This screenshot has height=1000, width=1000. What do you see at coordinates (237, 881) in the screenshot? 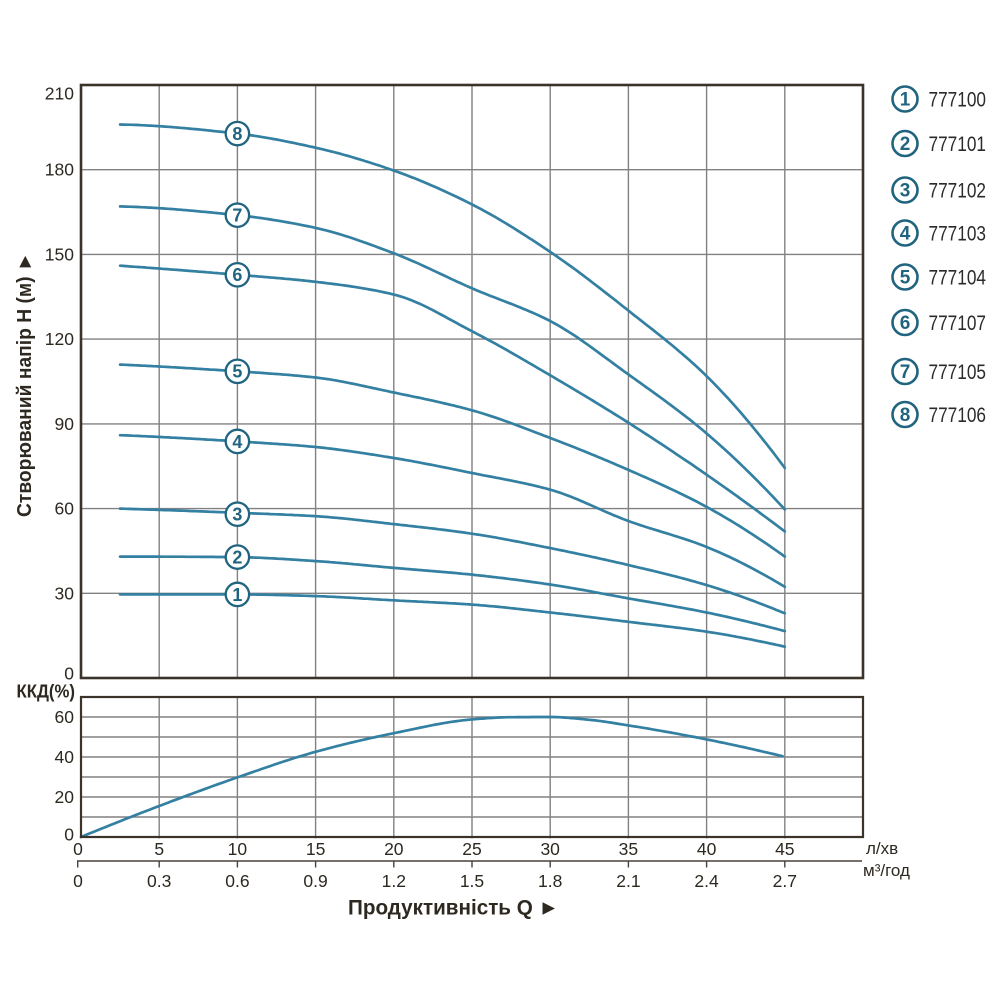
I see `svg-text: 0.6` at bounding box center [237, 881].